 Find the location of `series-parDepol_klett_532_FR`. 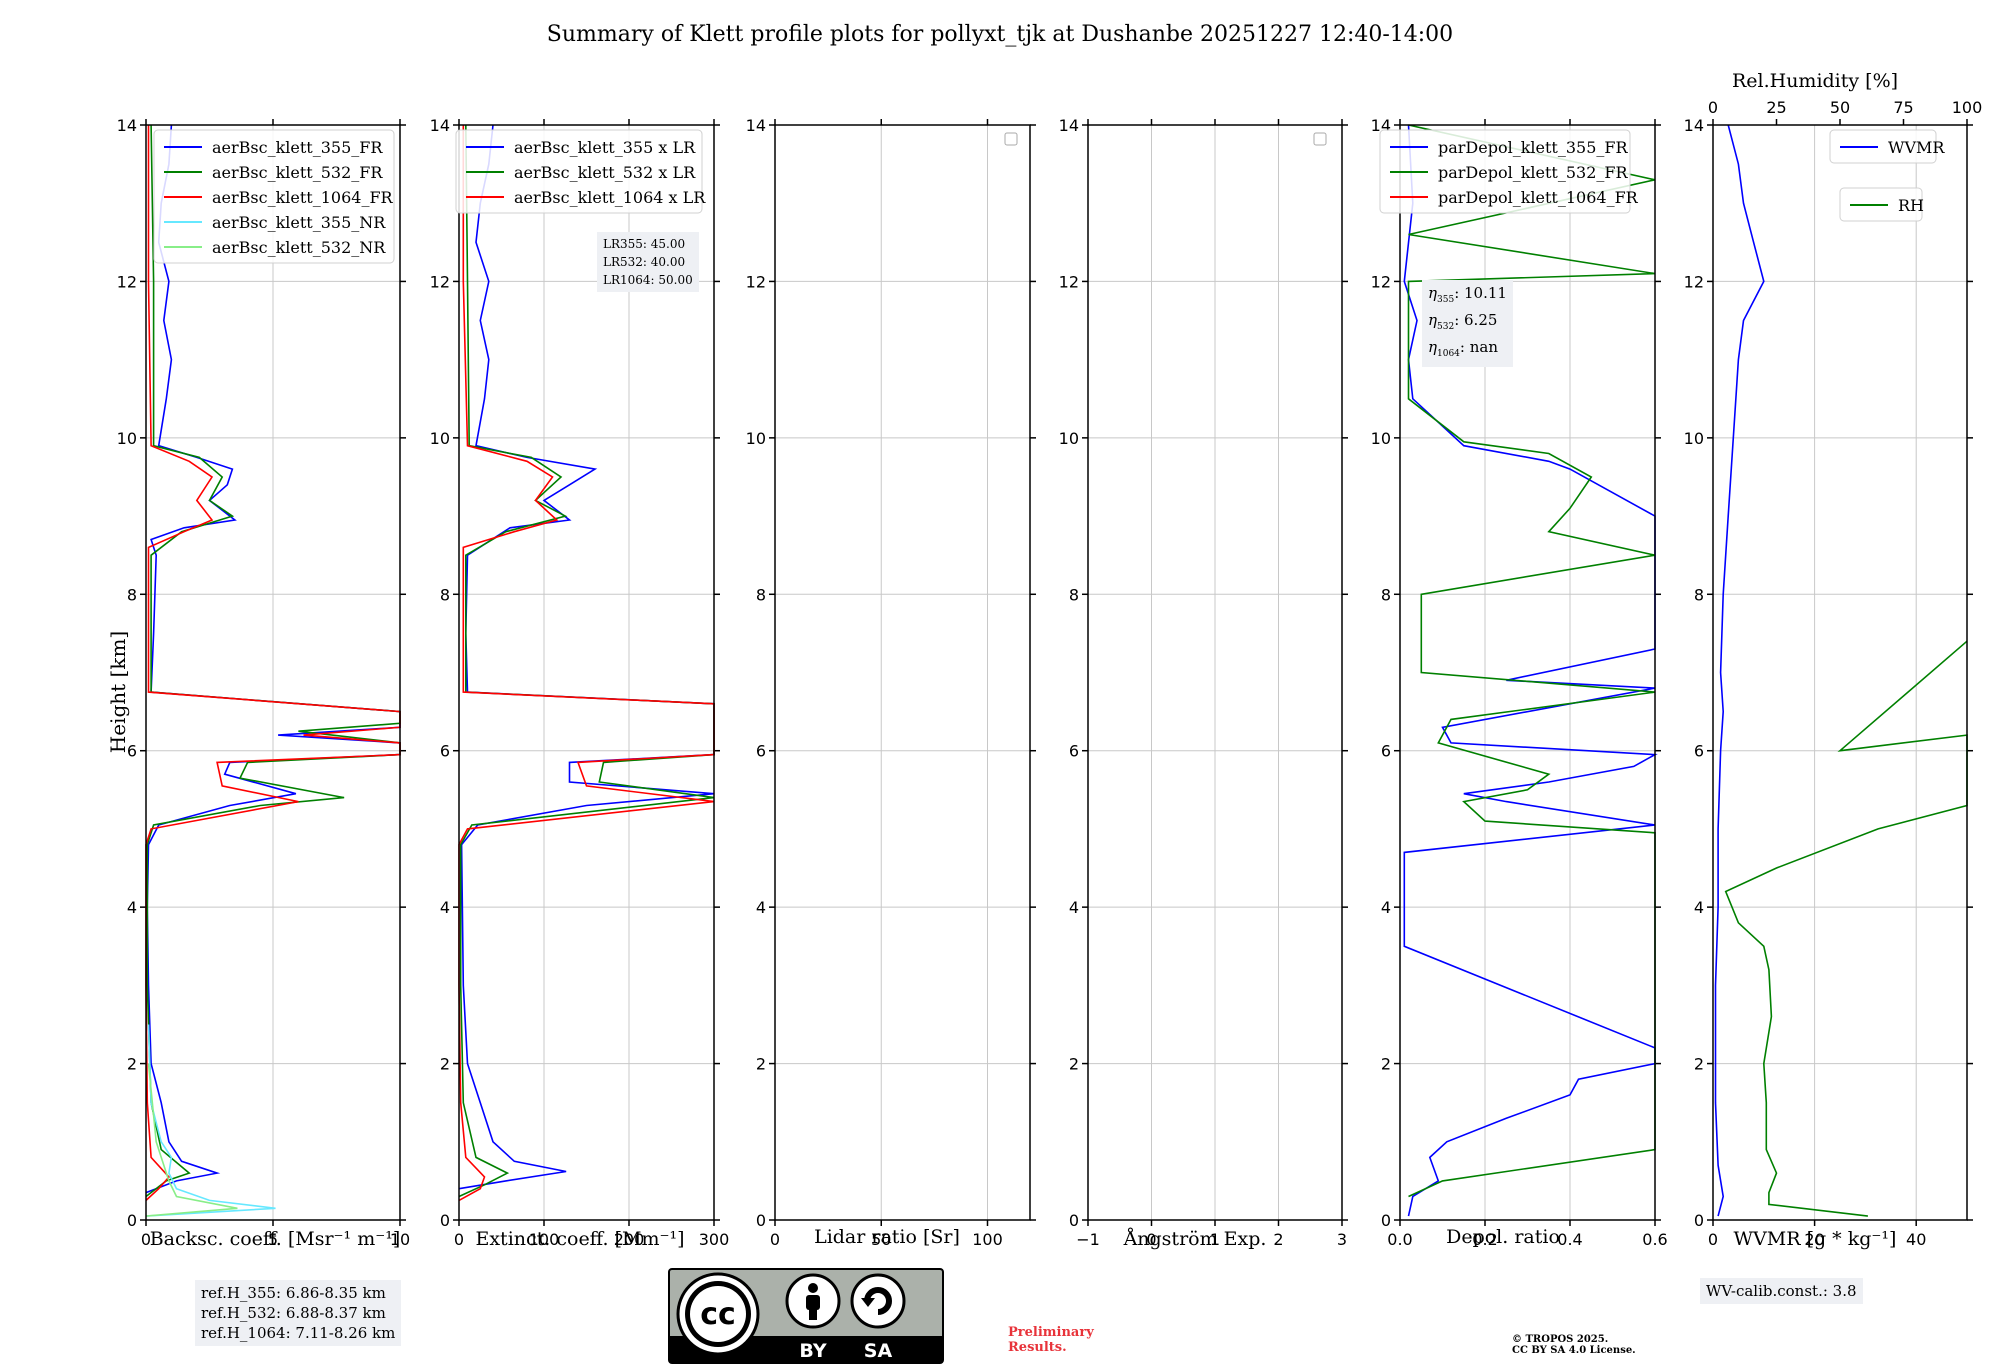

series-parDepol_klett_532_FR is located at coordinates (1531, 661).